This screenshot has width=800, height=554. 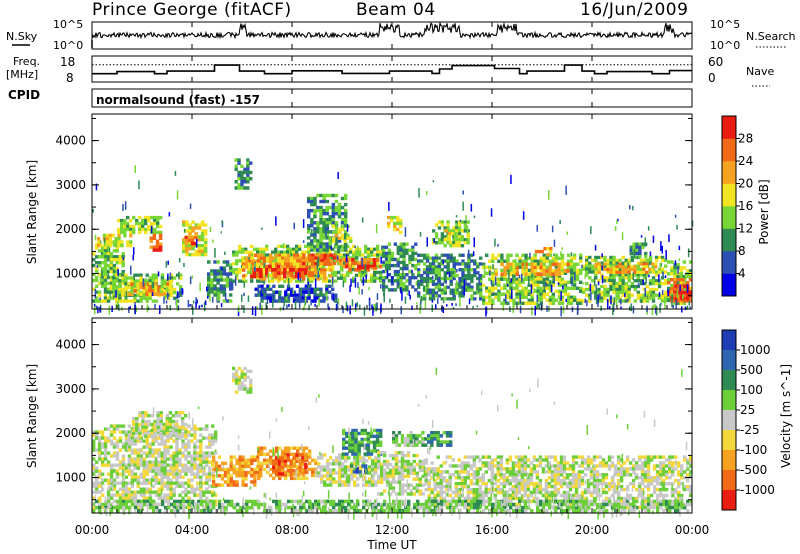 I want to click on cpid-text: normalsound (fast) -157, so click(x=178, y=100).